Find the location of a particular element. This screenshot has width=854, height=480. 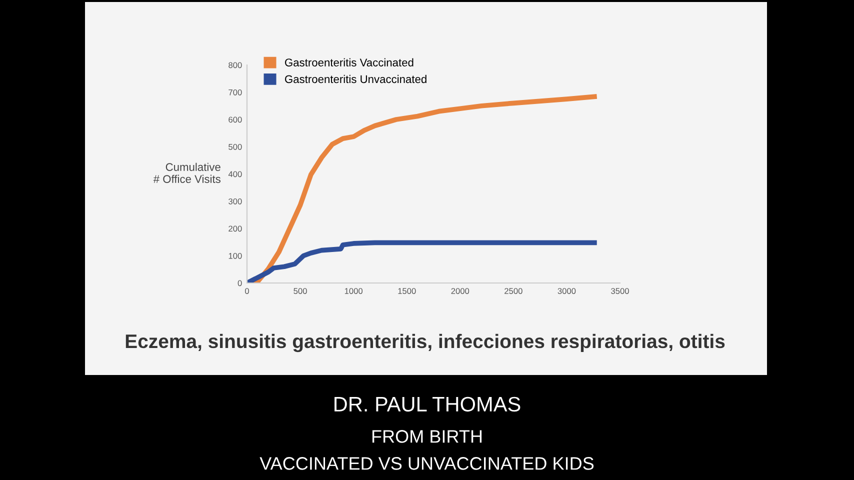

x-tick-label: 2500 is located at coordinates (513, 291).